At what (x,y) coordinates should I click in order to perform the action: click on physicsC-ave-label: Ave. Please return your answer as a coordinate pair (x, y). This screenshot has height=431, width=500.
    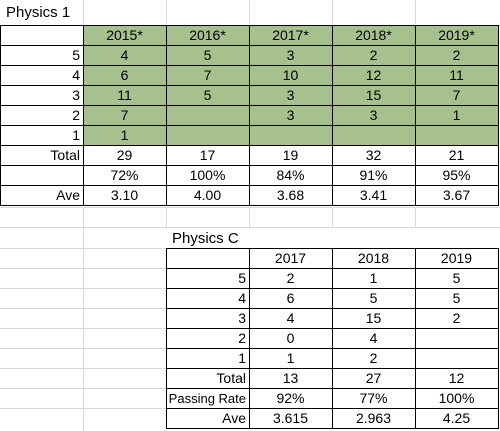
    Looking at the image, I should click on (234, 418).